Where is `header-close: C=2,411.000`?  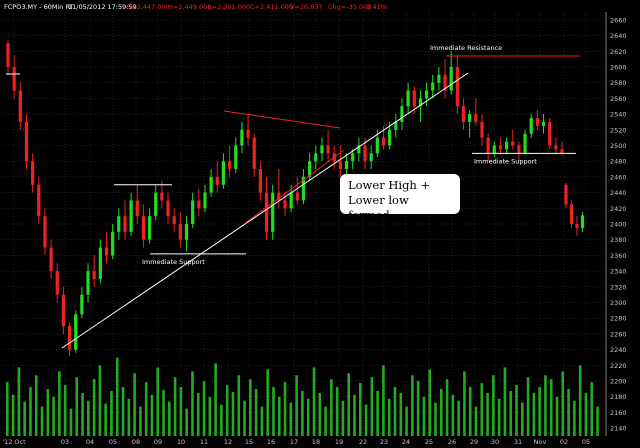 header-close: C=2,411.000 is located at coordinates (271, 7).